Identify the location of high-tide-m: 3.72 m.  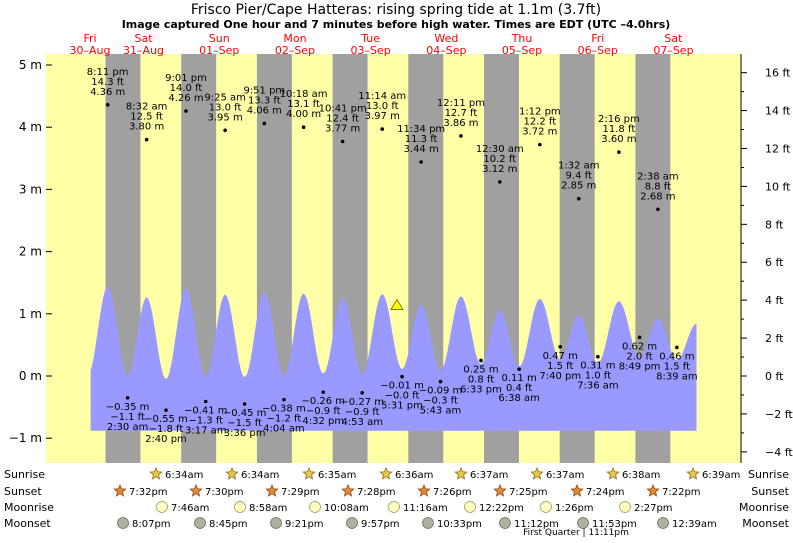
(539, 132).